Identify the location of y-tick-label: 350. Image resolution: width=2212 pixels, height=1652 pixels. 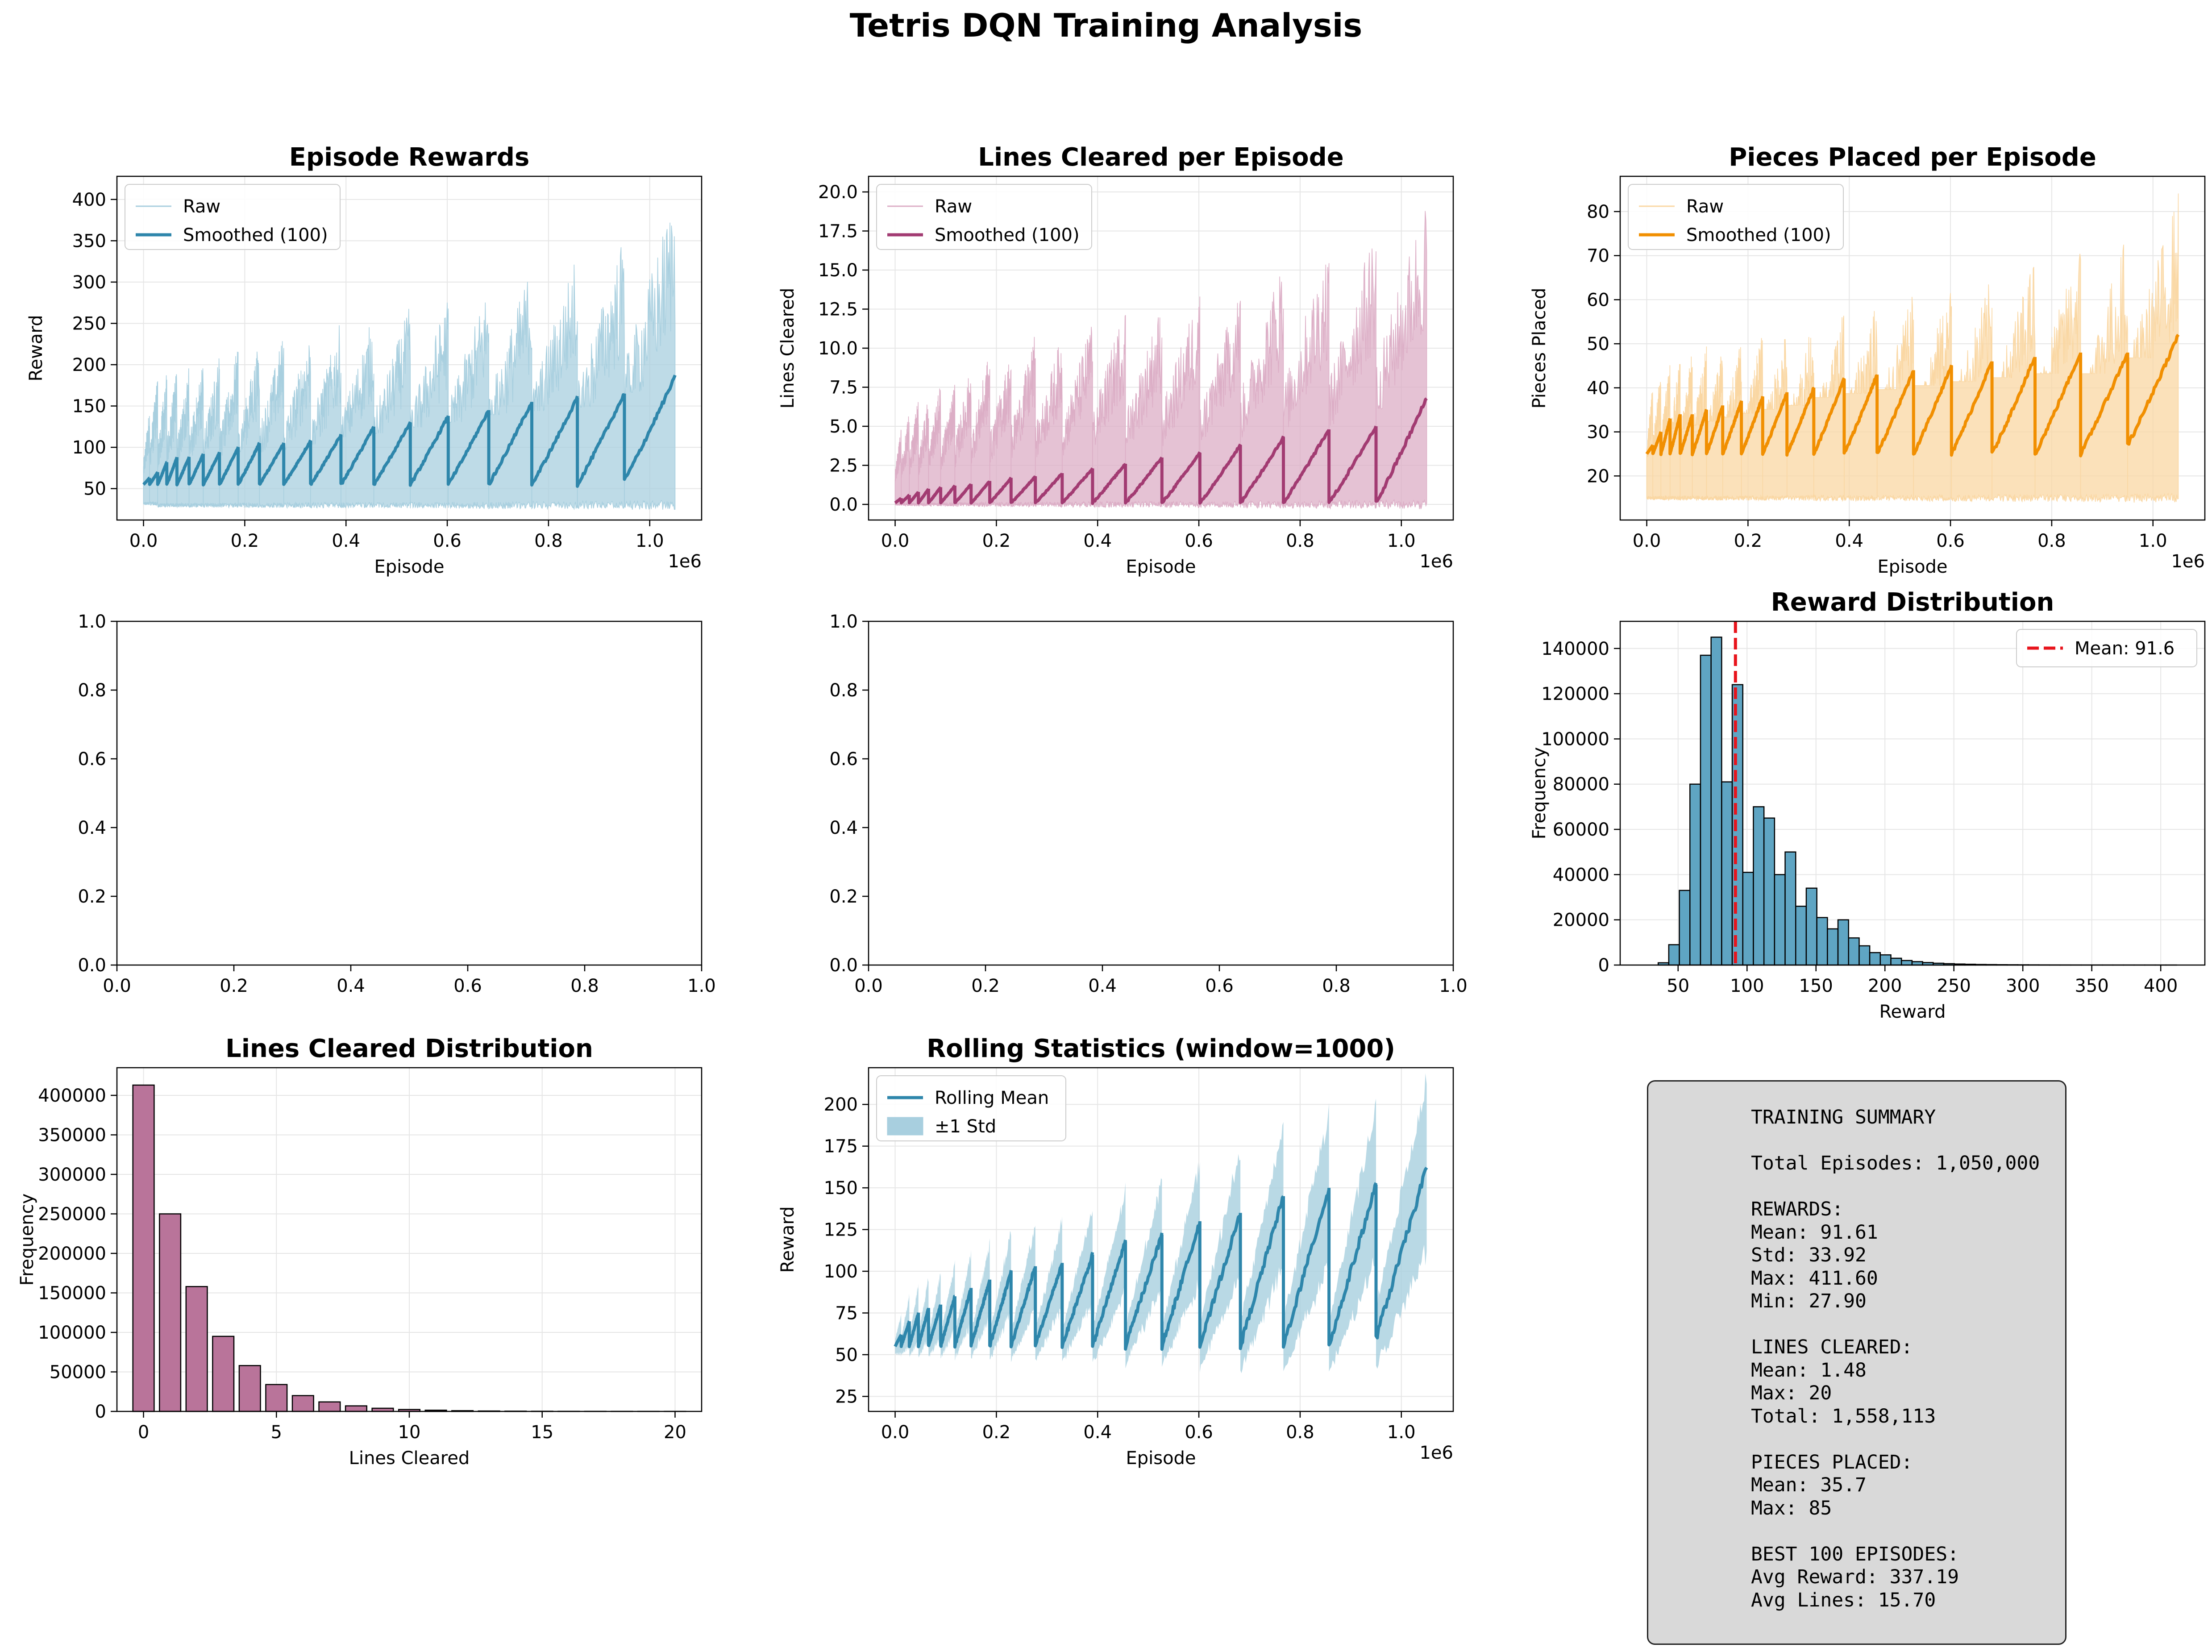
(89, 241).